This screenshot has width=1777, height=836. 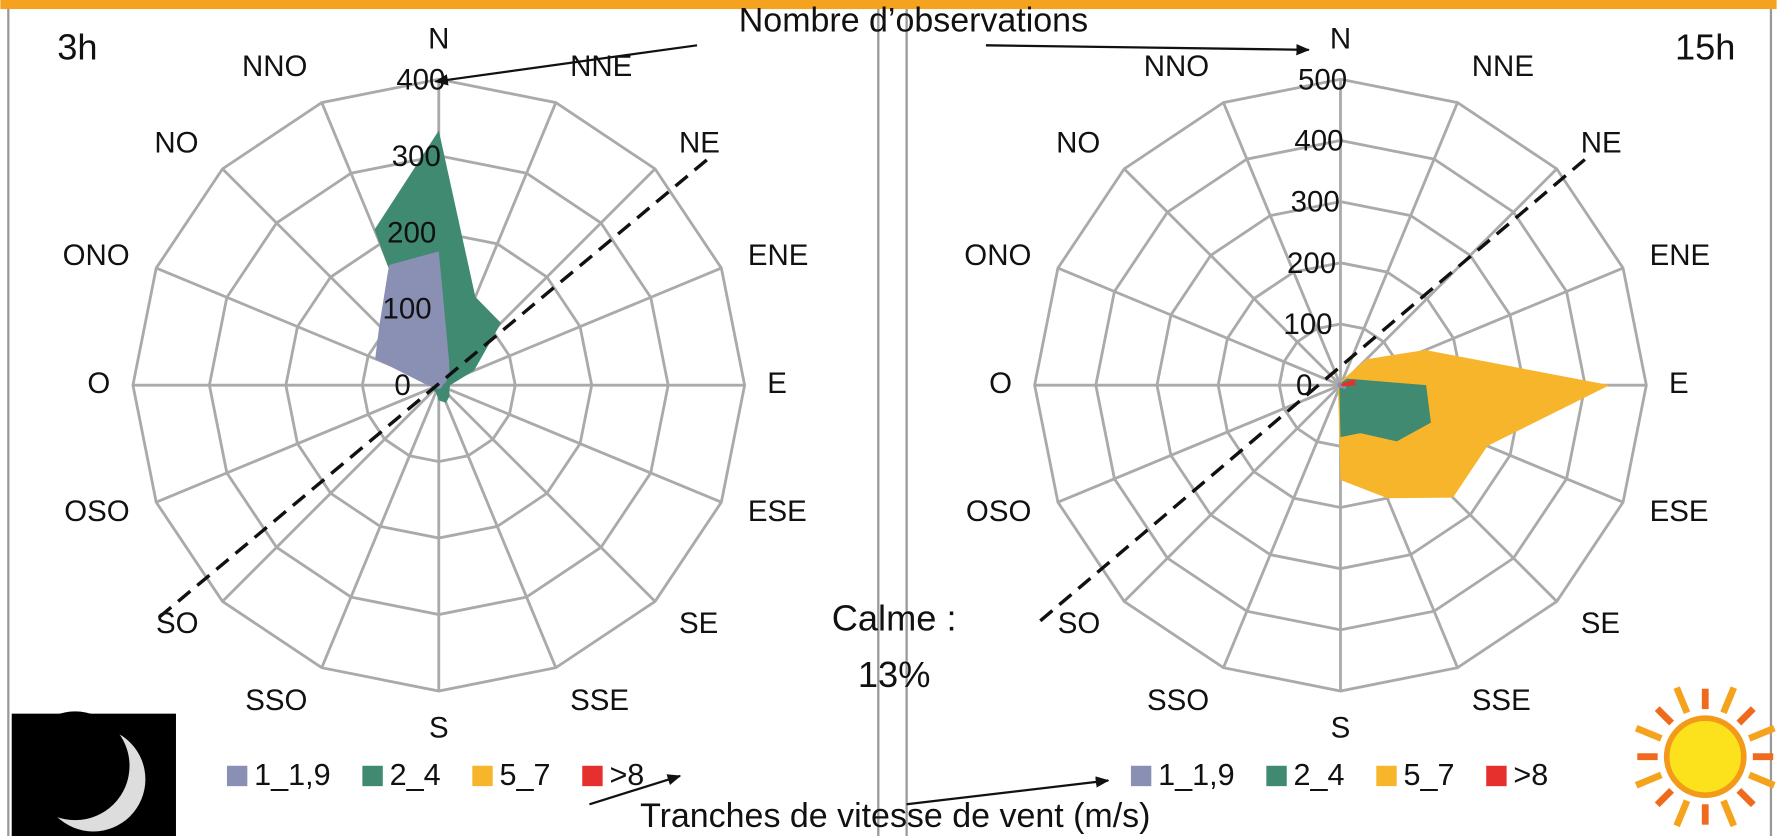 I want to click on legend-label: >8, so click(x=1530, y=775).